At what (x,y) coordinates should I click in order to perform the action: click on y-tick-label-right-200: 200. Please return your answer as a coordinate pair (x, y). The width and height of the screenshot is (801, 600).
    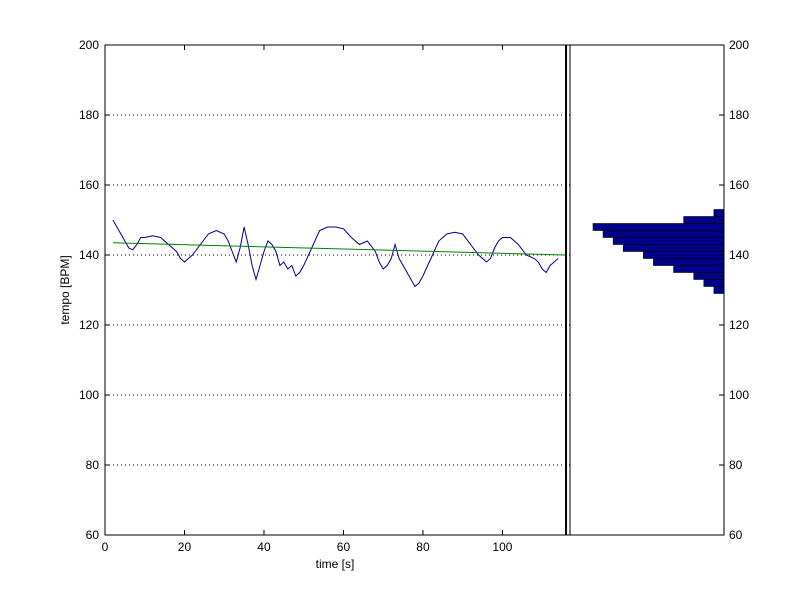
    Looking at the image, I should click on (739, 45).